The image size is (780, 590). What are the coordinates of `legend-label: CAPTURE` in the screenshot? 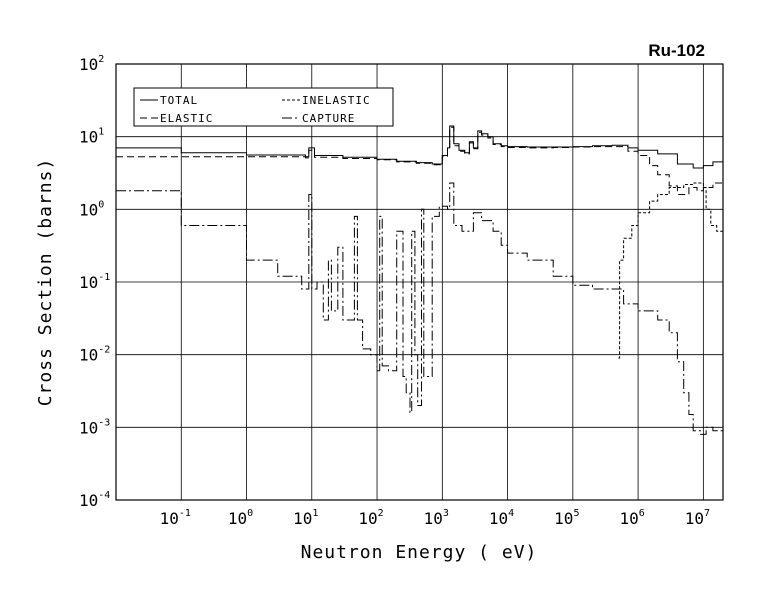 It's located at (328, 118).